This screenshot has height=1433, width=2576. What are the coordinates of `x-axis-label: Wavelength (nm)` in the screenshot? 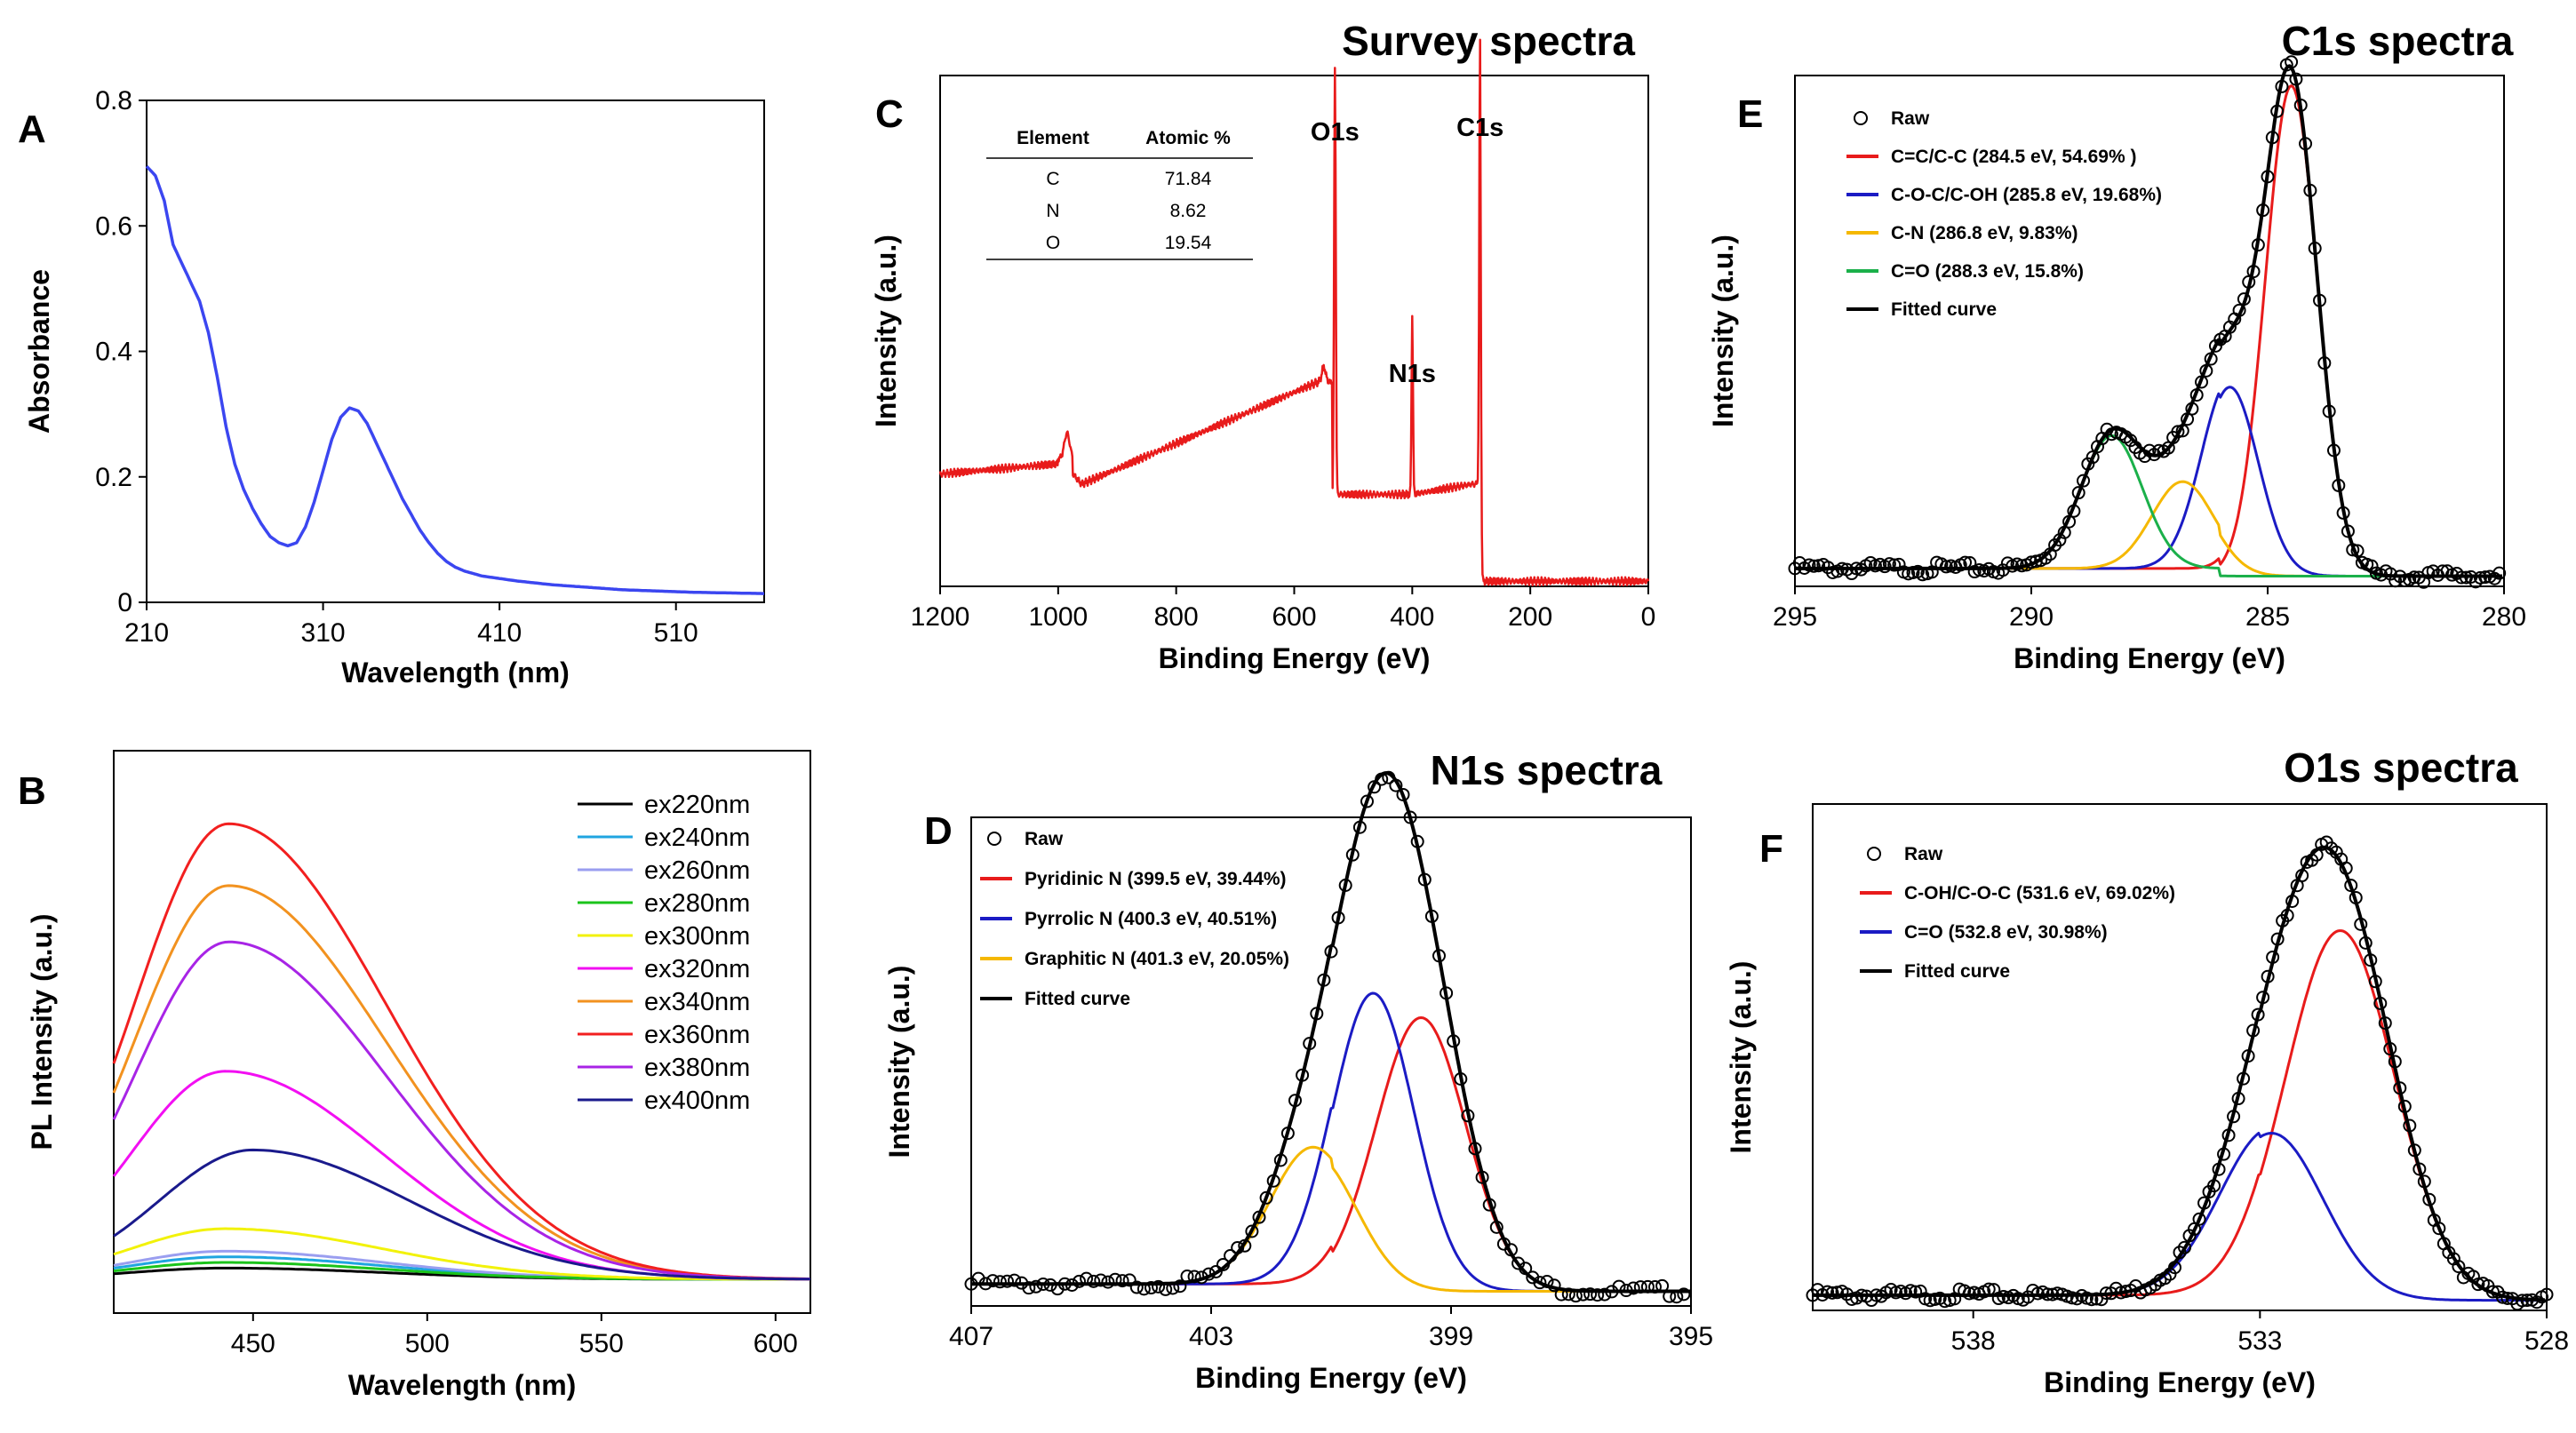 It's located at (455, 673).